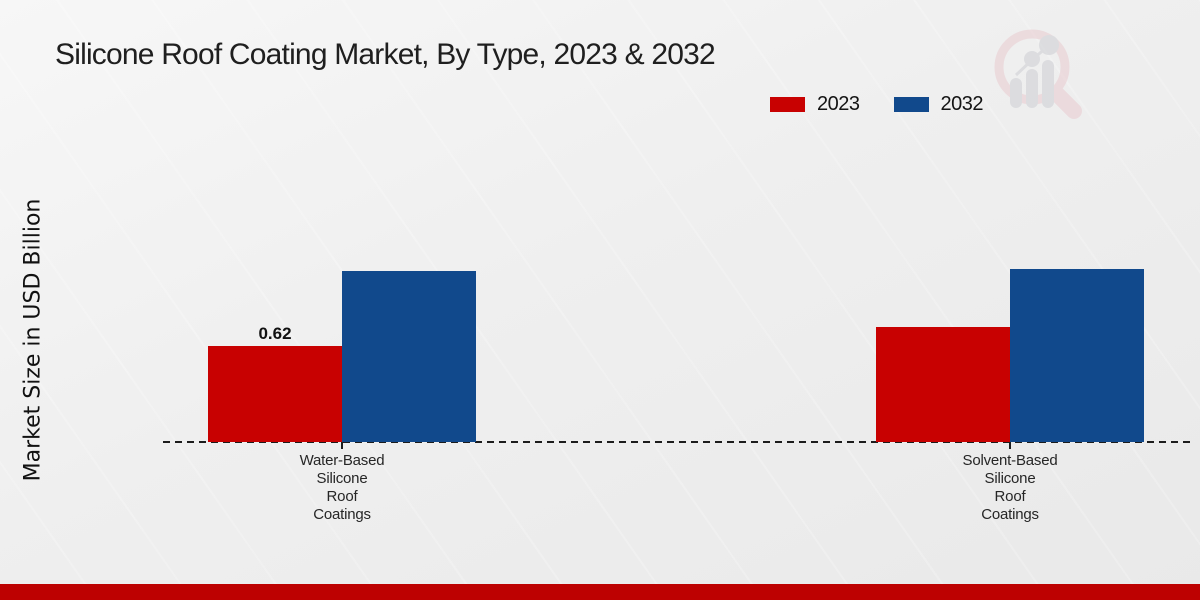 This screenshot has height=600, width=1200. I want to click on legend-label: 2023, so click(838, 104).